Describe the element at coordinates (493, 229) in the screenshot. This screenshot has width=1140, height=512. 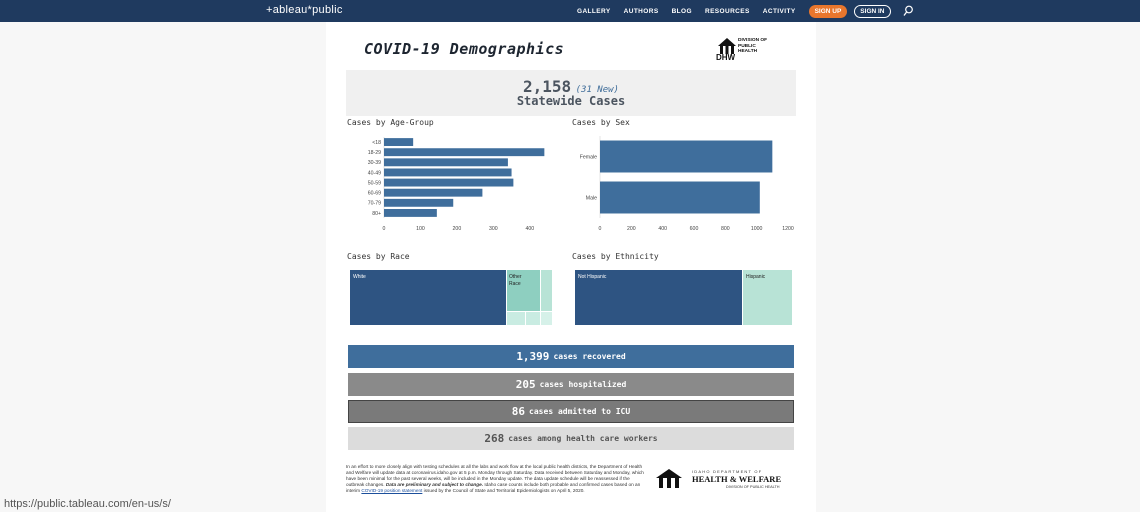
I see `tick-label: 300` at that location.